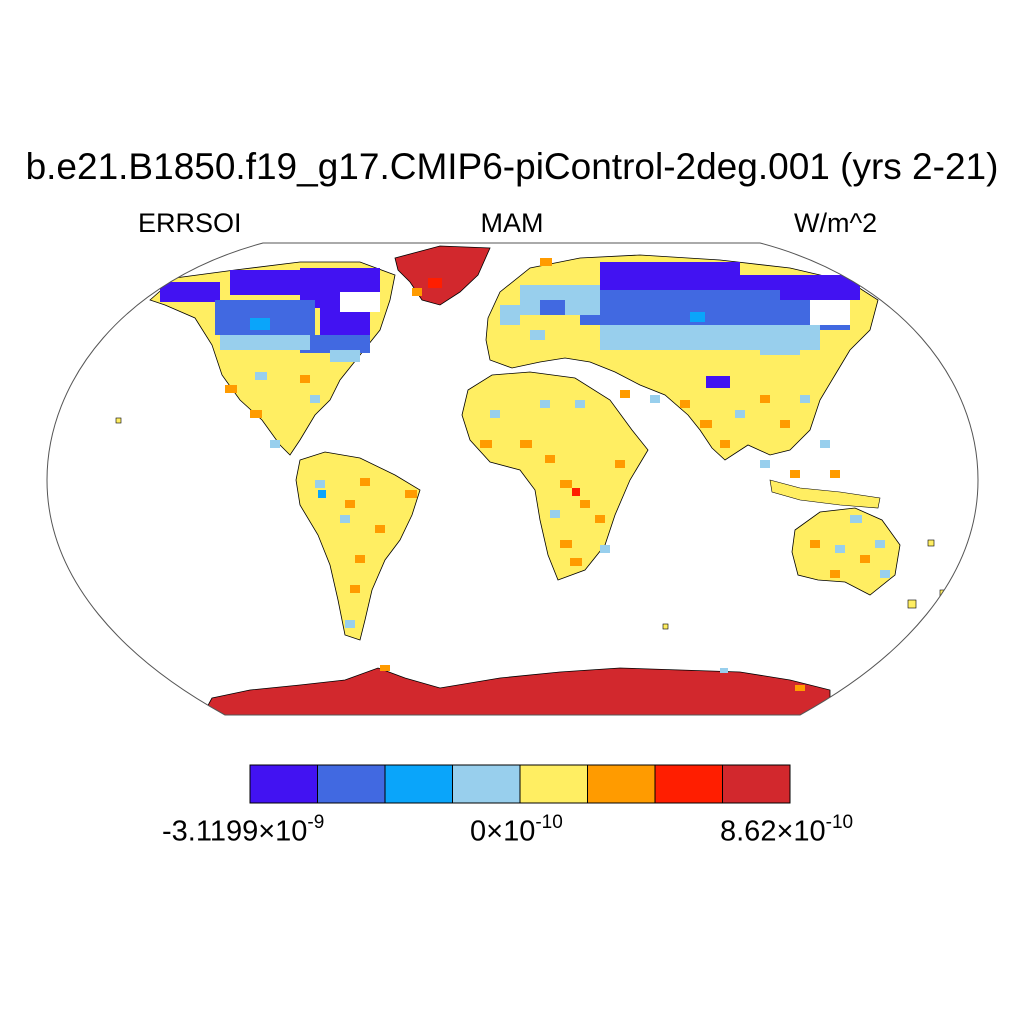 This screenshot has width=1024, height=1024. Describe the element at coordinates (825, 494) in the screenshot. I see `land-indonesia` at that location.